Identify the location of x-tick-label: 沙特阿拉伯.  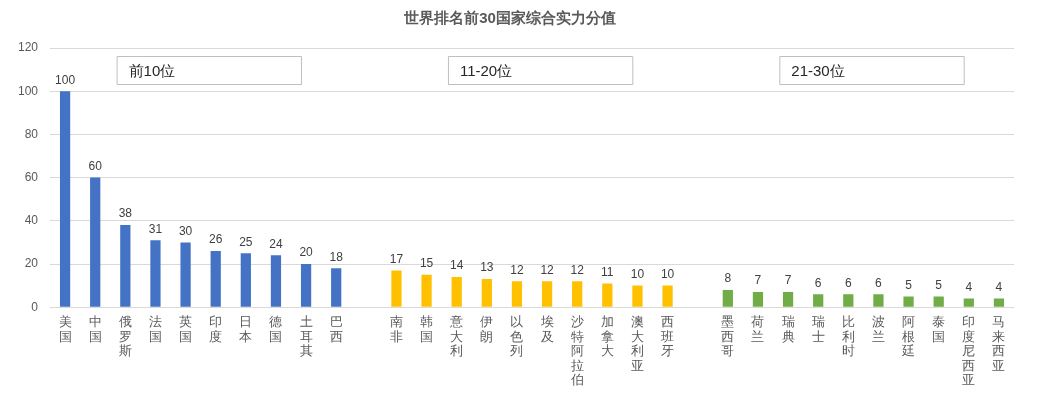
(576, 351).